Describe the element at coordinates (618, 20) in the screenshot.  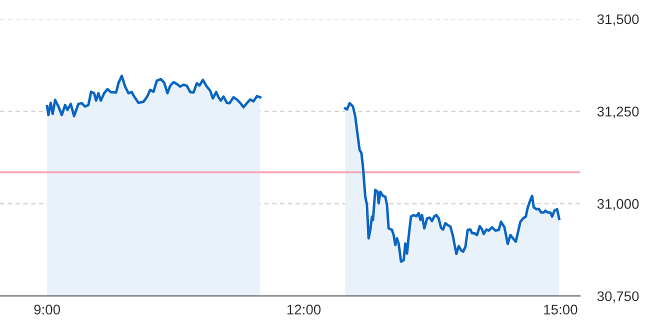
I see `y-tick-label: 31,500` at that location.